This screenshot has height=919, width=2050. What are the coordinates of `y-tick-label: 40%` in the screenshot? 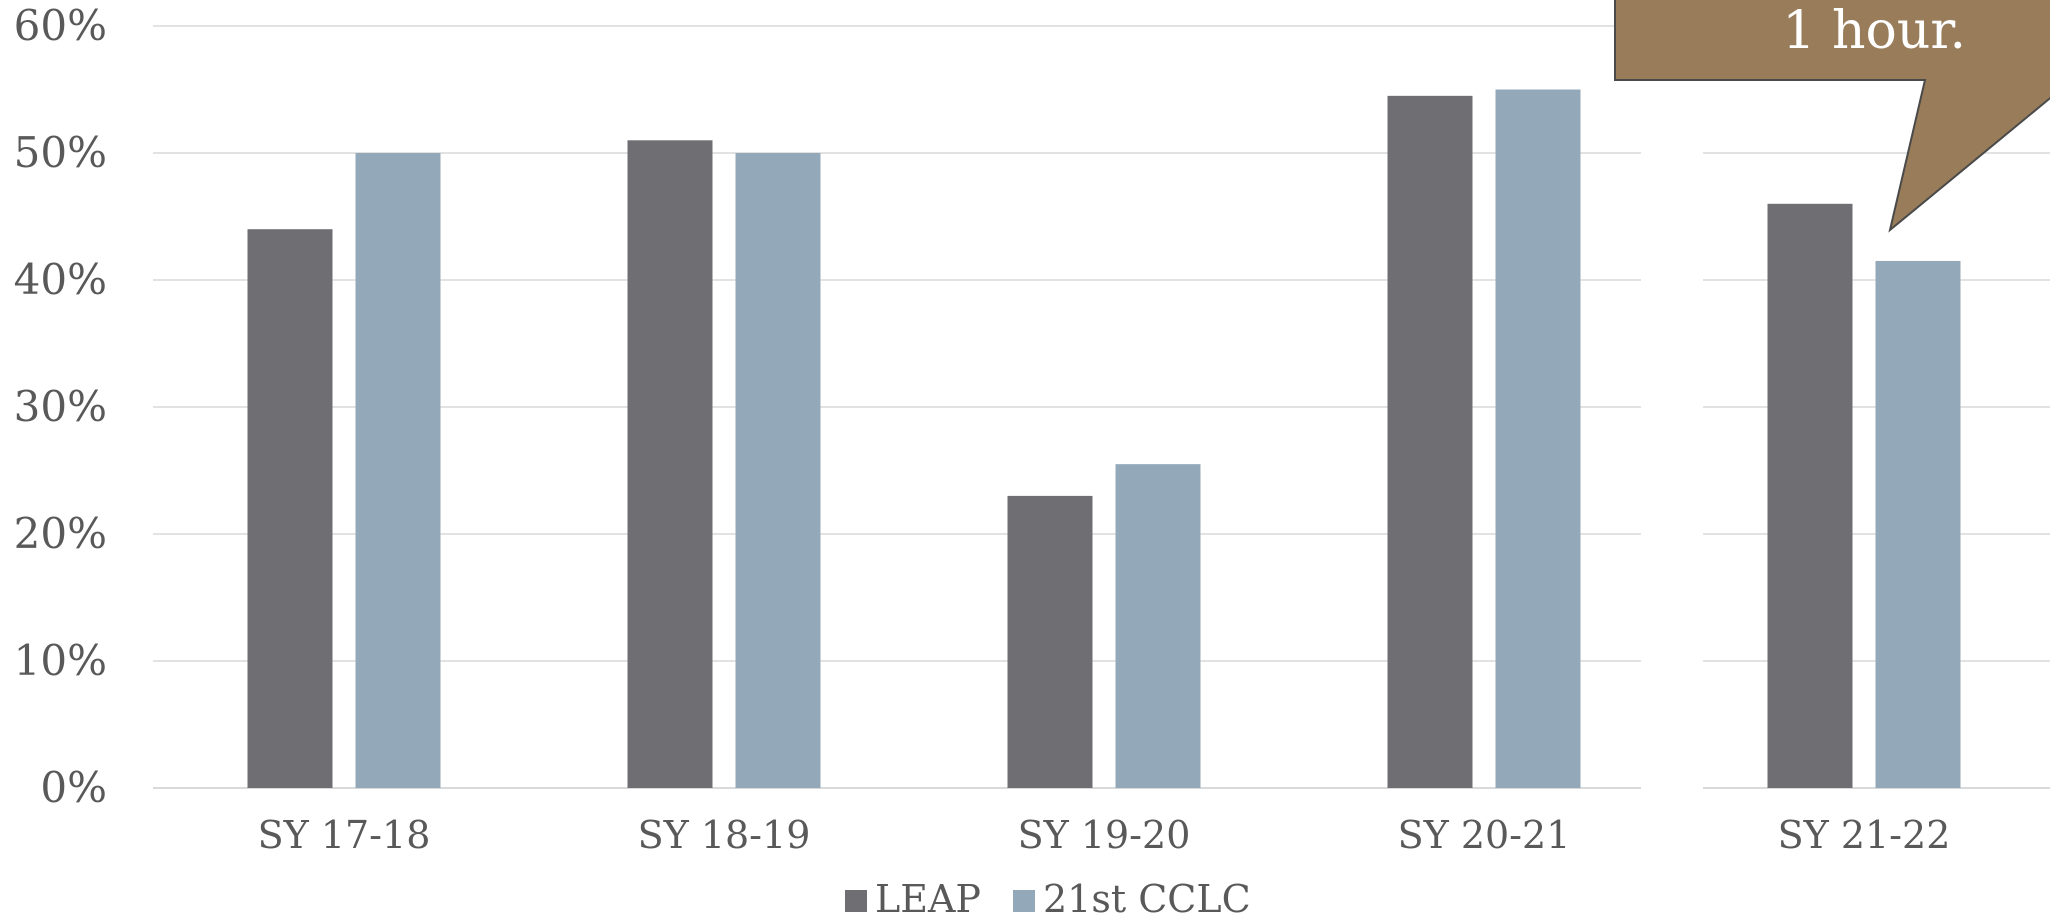 It's located at (60, 279).